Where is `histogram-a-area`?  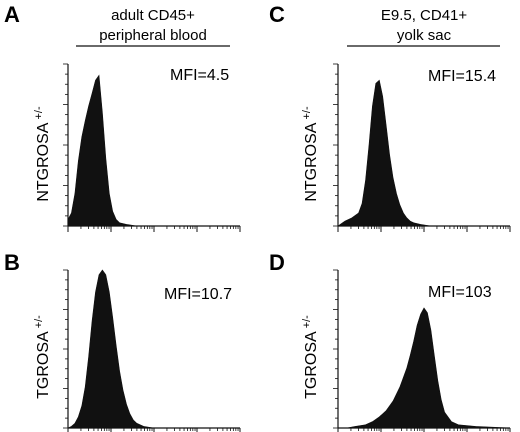
histogram-a-area is located at coordinates (153, 150).